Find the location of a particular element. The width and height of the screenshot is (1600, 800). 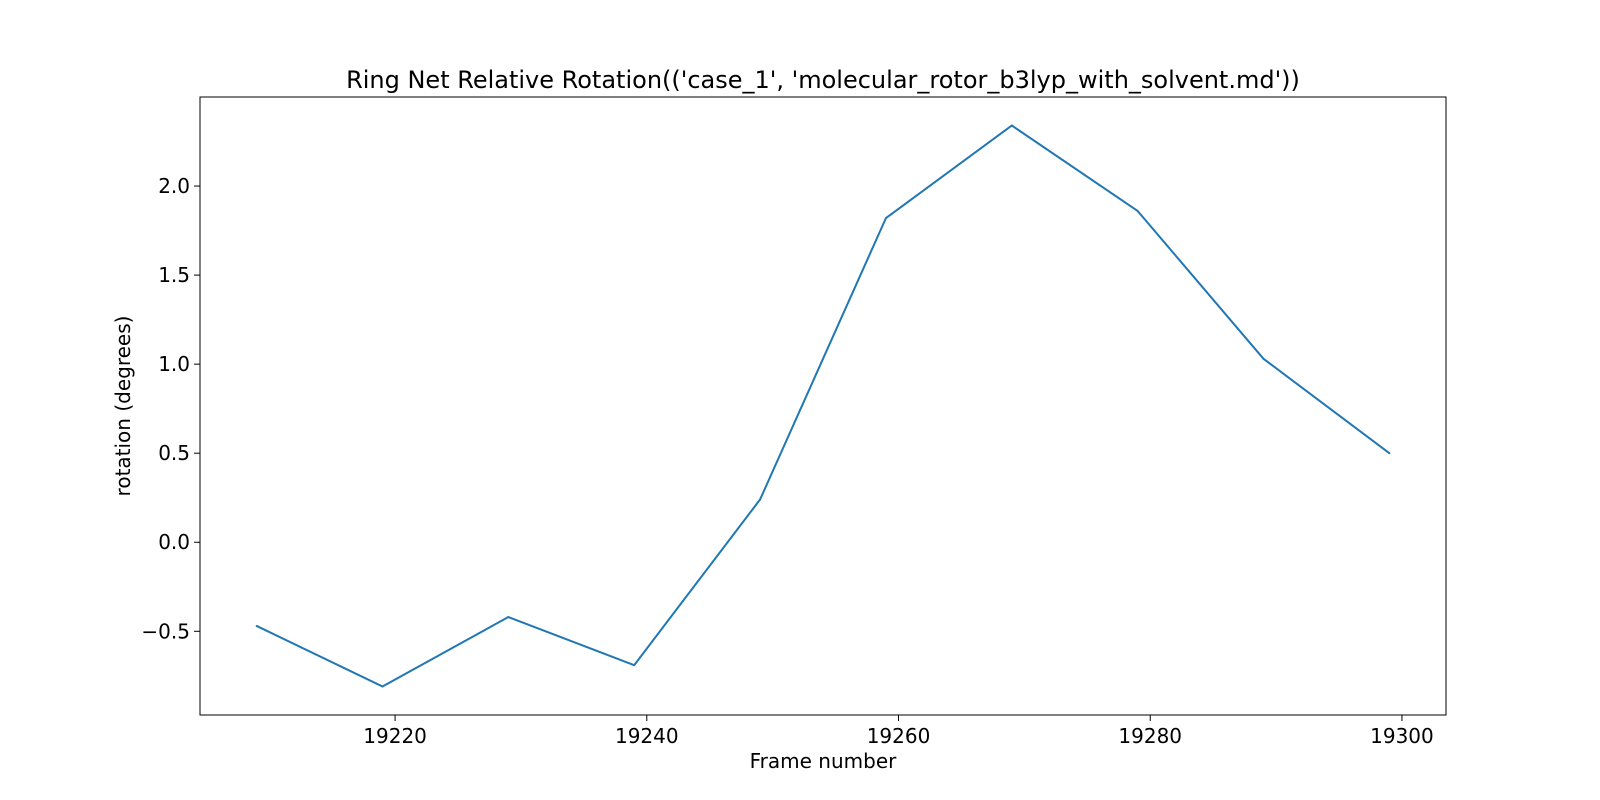

y-tick-label: 2.0 is located at coordinates (174, 186).